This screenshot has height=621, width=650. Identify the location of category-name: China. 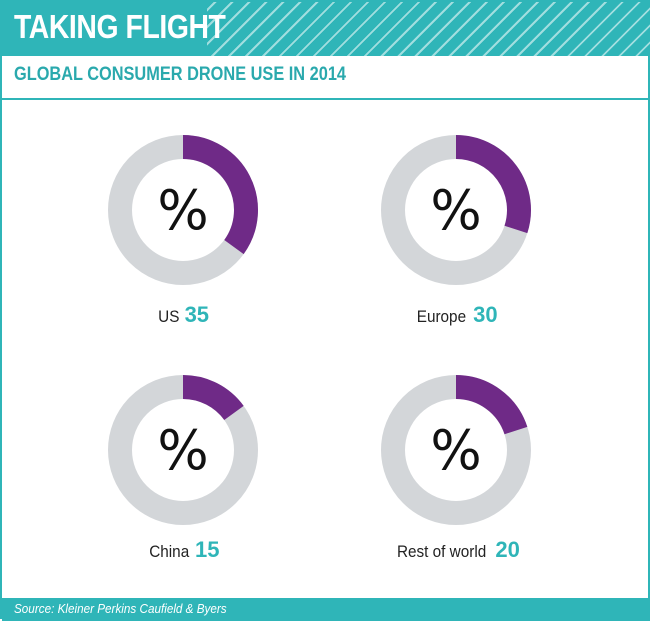
(168, 551).